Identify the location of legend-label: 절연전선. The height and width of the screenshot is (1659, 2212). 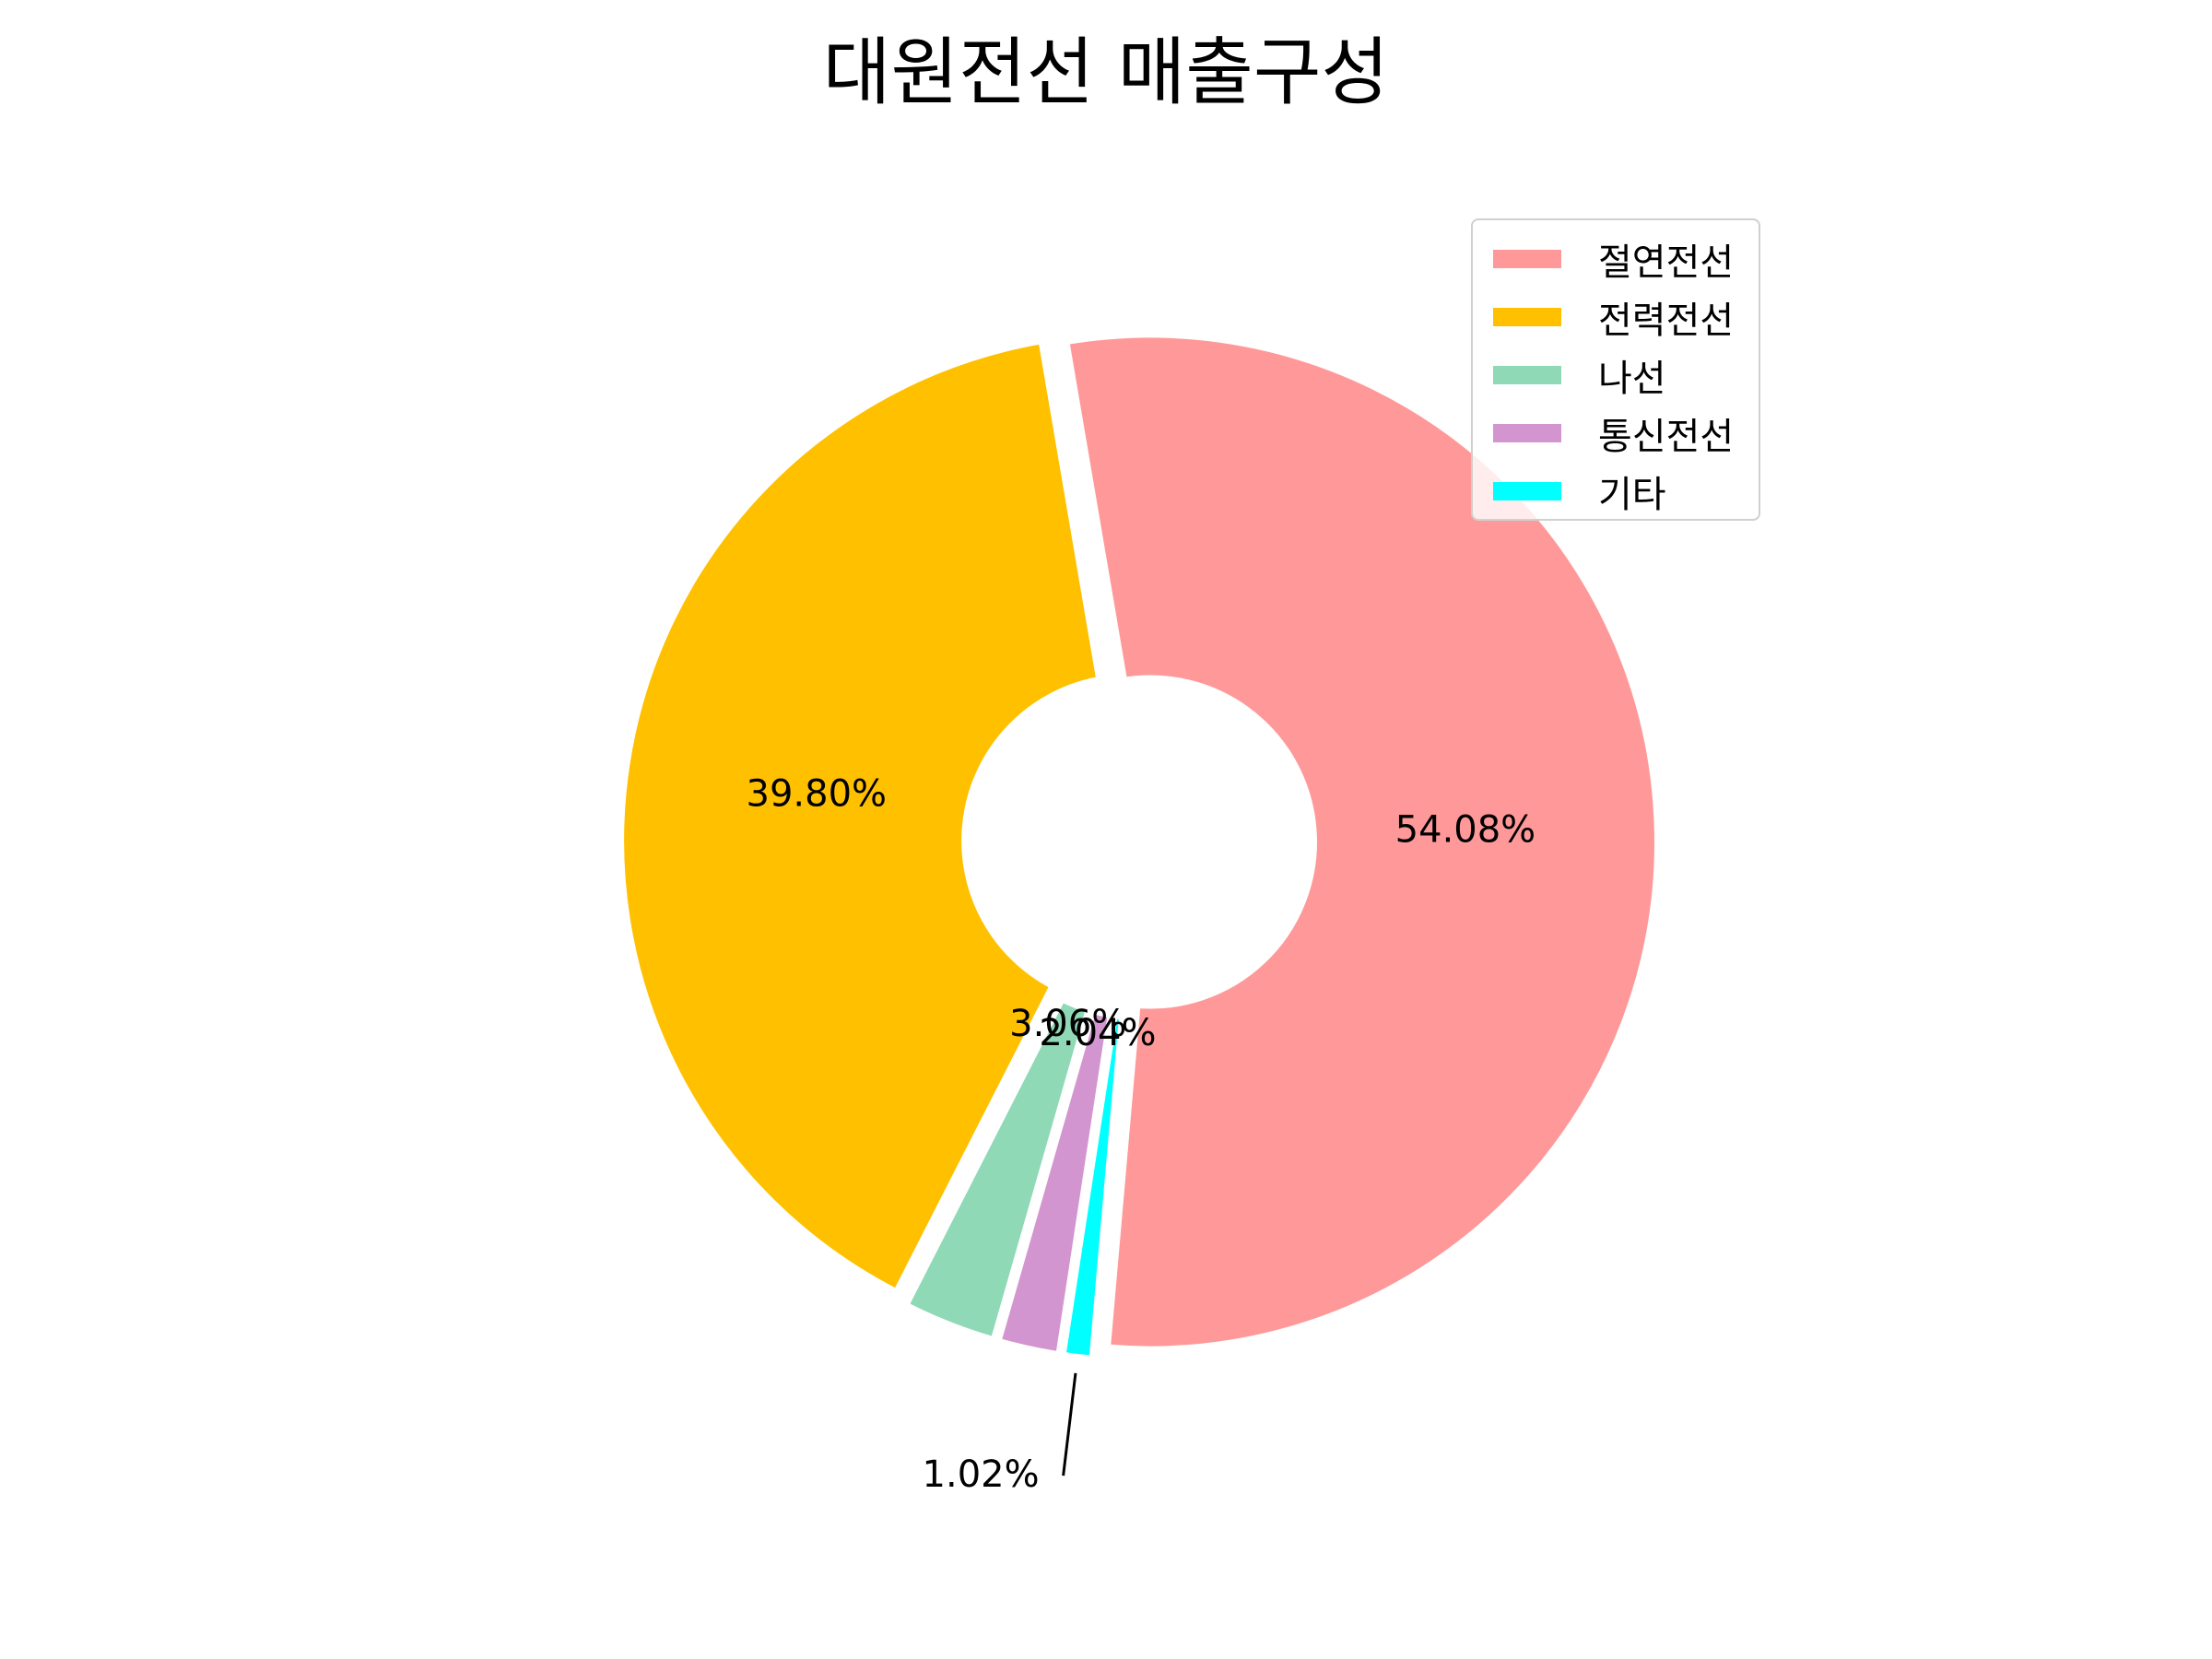
(1666, 262).